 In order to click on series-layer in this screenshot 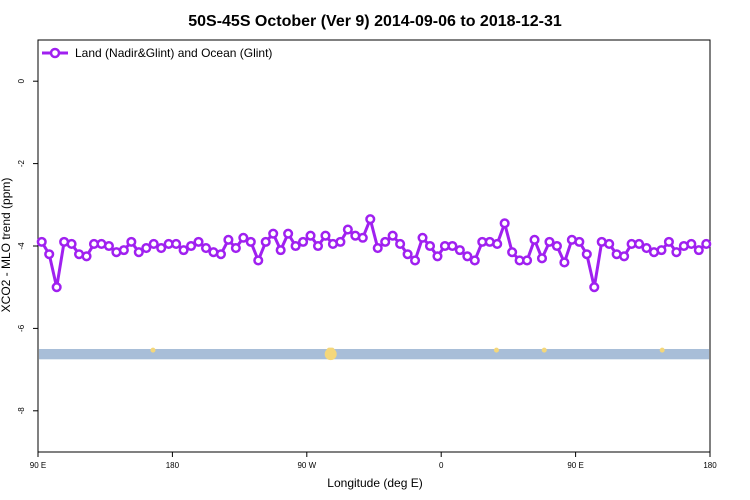, I will do `click(374, 253)`.